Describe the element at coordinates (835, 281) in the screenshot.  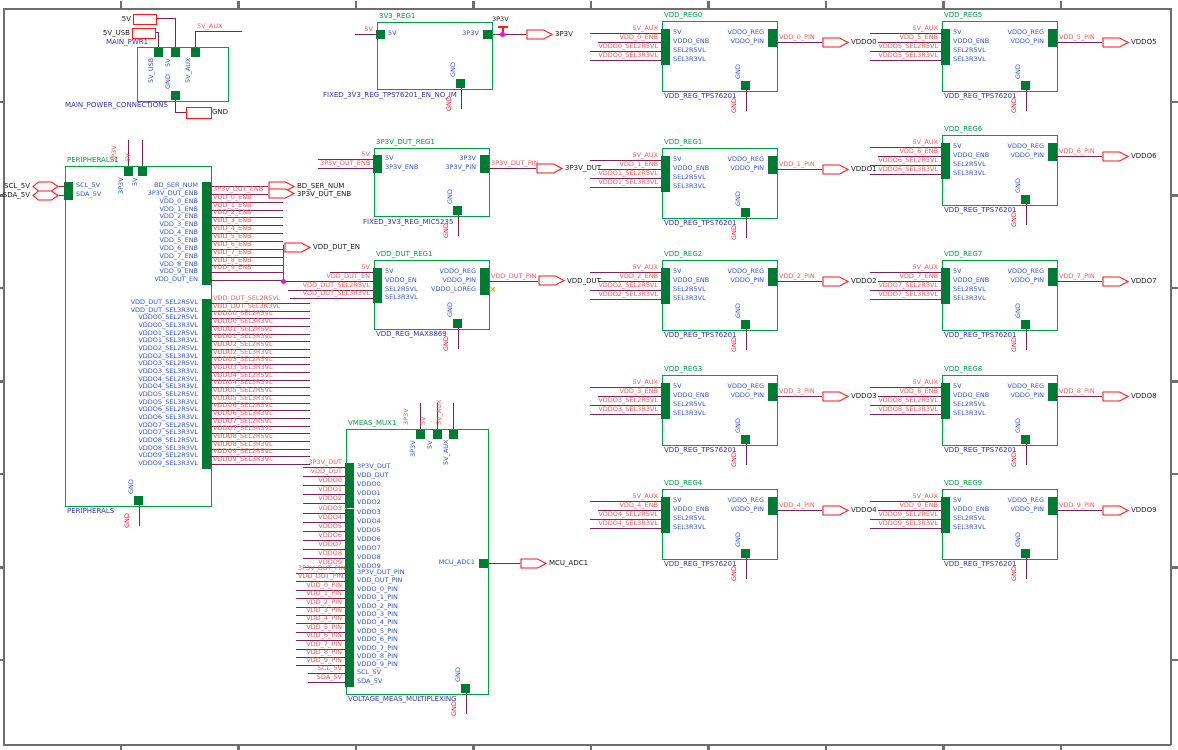
I see `port-vddo2` at that location.